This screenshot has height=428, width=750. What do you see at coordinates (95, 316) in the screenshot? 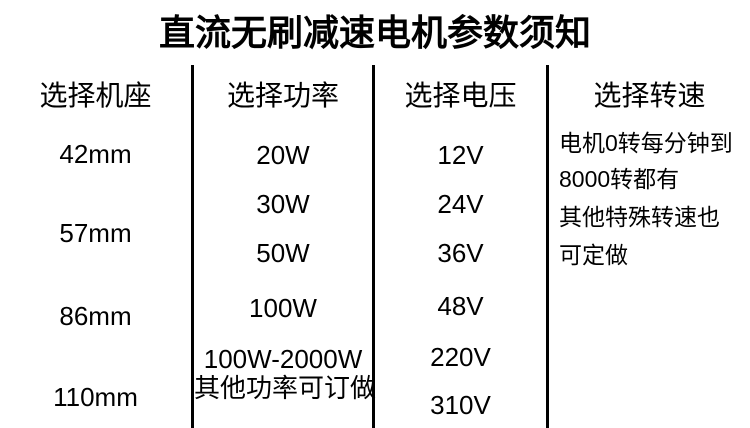
I see `frame-size-option: 86mm` at bounding box center [95, 316].